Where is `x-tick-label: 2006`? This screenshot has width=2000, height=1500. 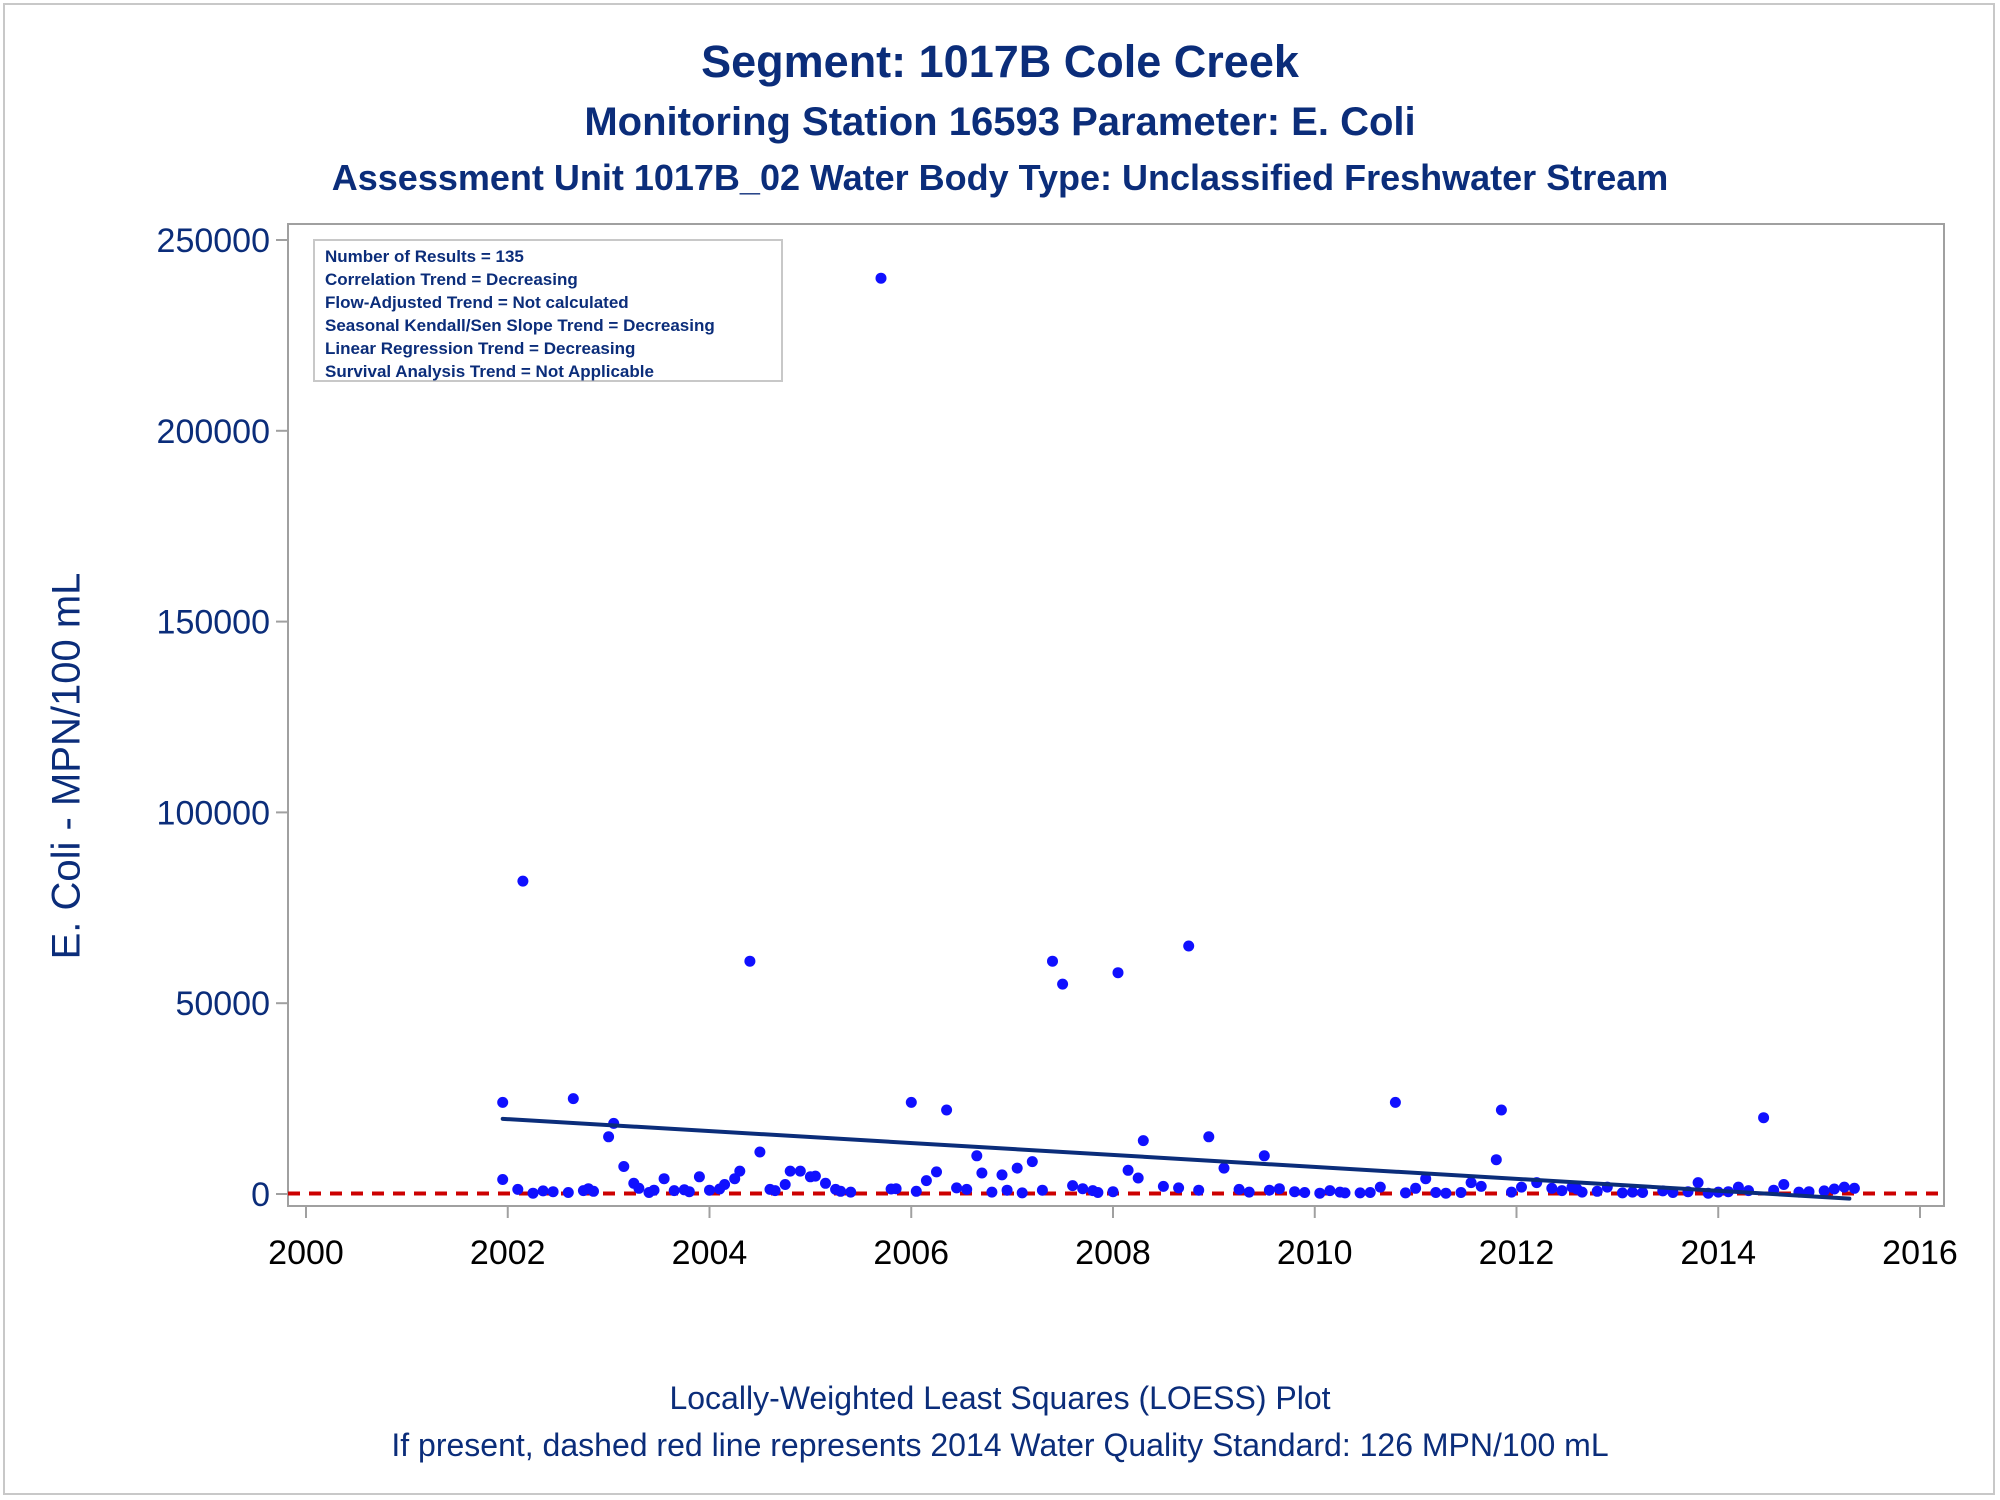 x-tick-label: 2006 is located at coordinates (911, 1253).